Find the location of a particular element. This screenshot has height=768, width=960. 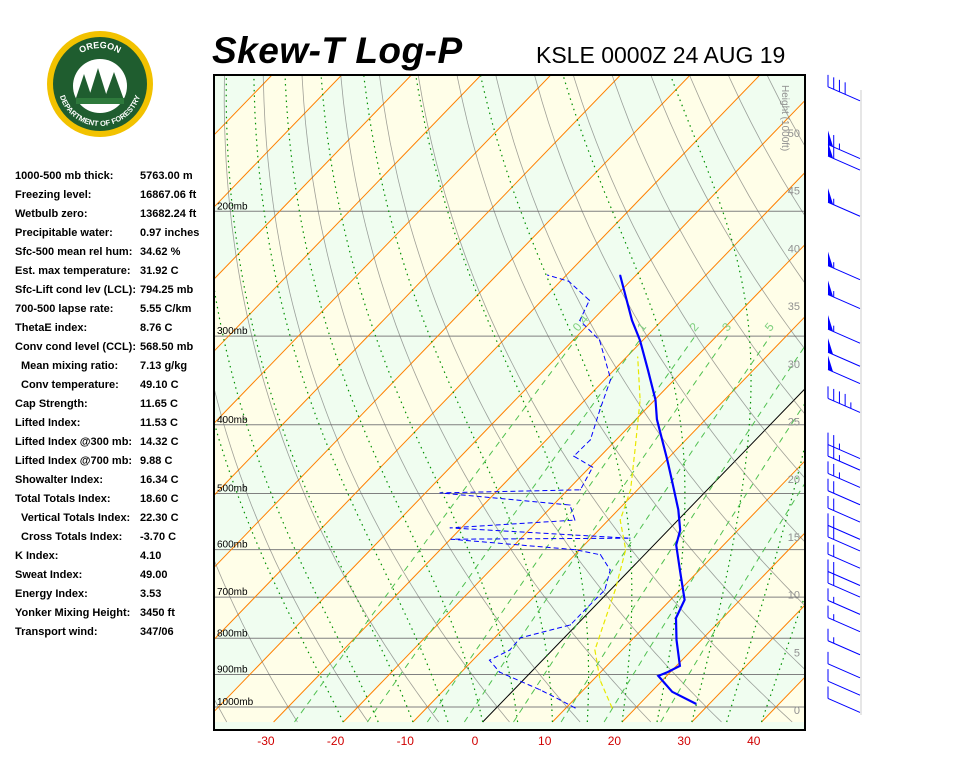

stat-label: ThetaE index: is located at coordinates (51, 328).